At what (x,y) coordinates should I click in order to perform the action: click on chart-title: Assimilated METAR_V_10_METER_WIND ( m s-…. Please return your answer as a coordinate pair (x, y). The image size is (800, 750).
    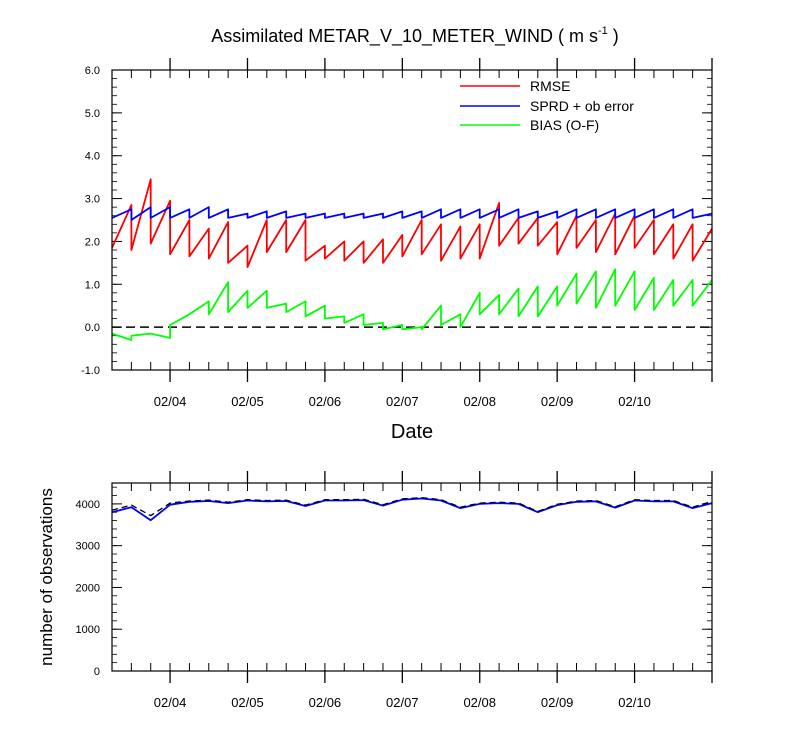
    Looking at the image, I should click on (415, 36).